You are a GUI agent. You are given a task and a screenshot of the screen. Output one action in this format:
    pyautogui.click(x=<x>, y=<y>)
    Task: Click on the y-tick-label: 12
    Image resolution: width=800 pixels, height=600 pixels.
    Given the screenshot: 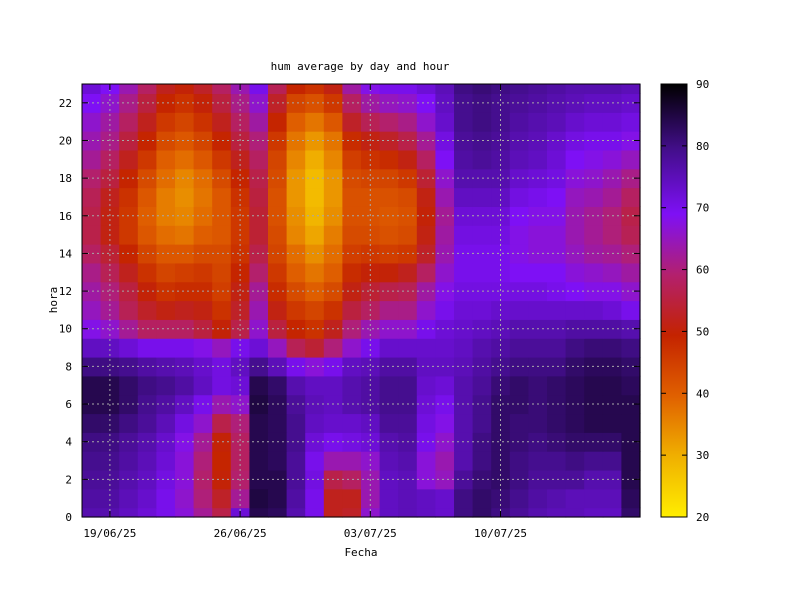 What is the action you would take?
    pyautogui.click(x=65, y=291)
    